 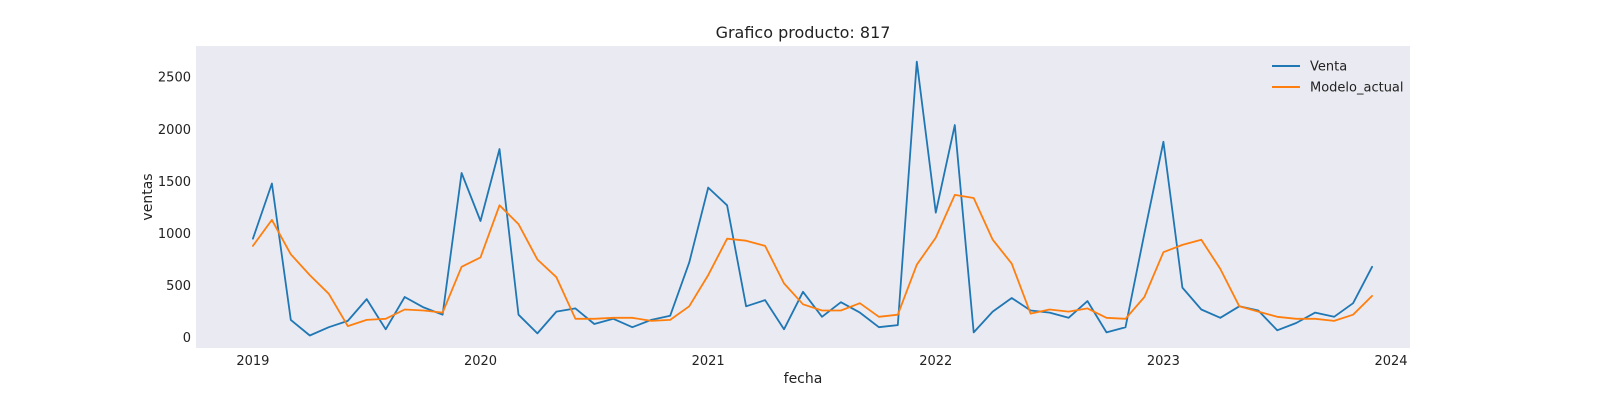 What do you see at coordinates (174, 234) in the screenshot?
I see `y-tick-label: 1000` at bounding box center [174, 234].